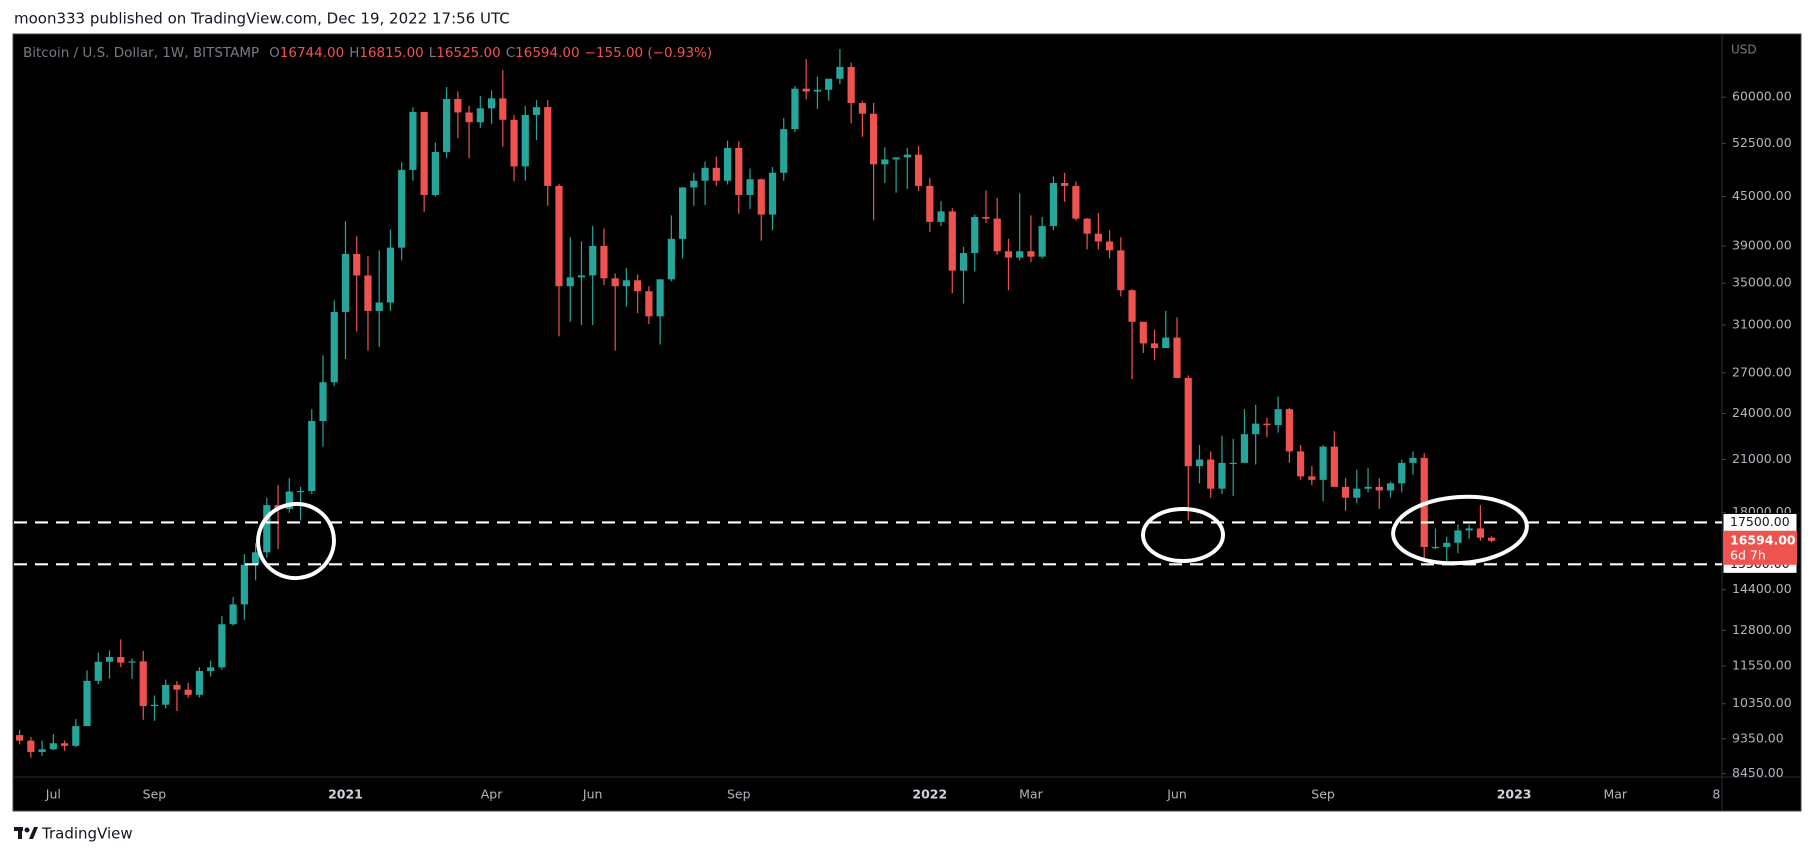 Image resolution: width=1814 pixels, height=856 pixels. Describe the element at coordinates (1762, 195) in the screenshot. I see `y-tick-label: 45000.00` at that location.